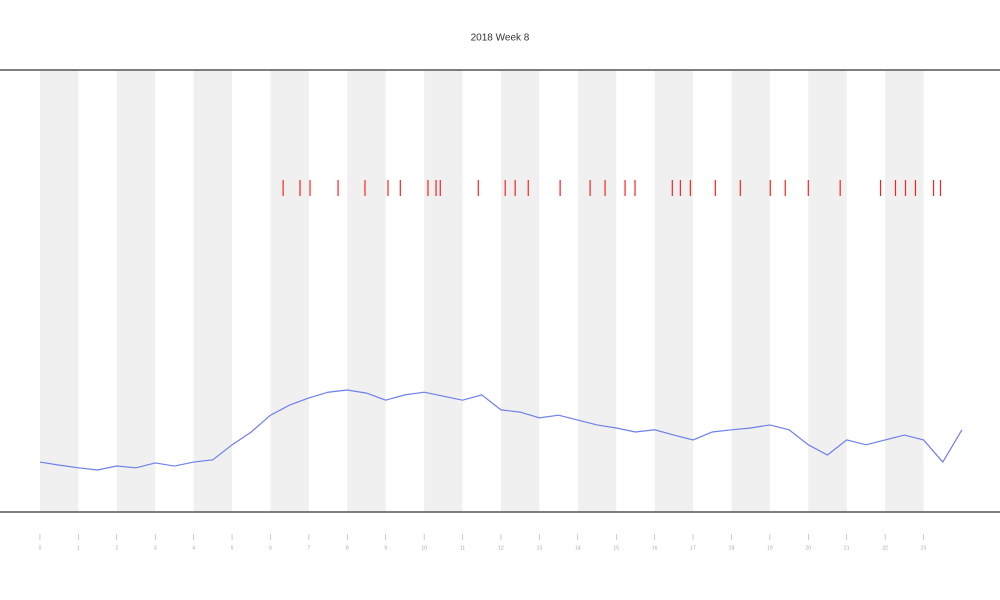 The width and height of the screenshot is (1000, 600). What do you see at coordinates (424, 548) in the screenshot?
I see `x-tick-label: 10` at bounding box center [424, 548].